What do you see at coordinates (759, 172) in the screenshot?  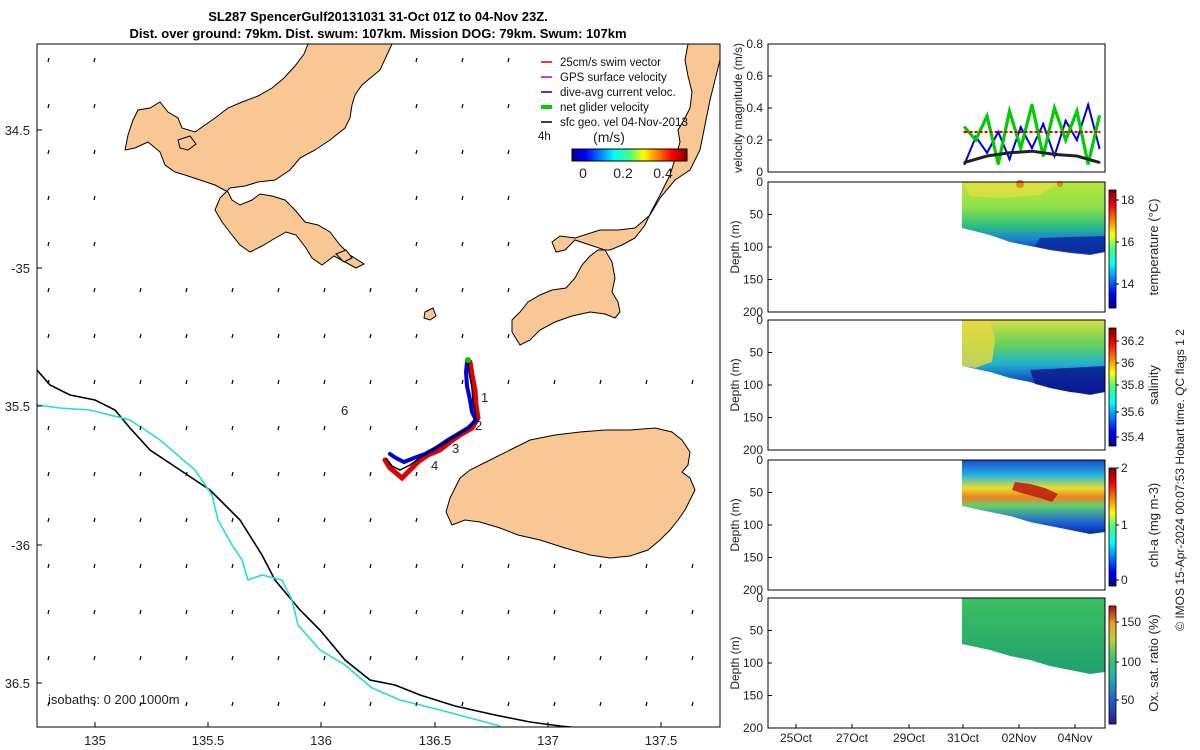 I see `velocity-y-tick-label: 0` at bounding box center [759, 172].